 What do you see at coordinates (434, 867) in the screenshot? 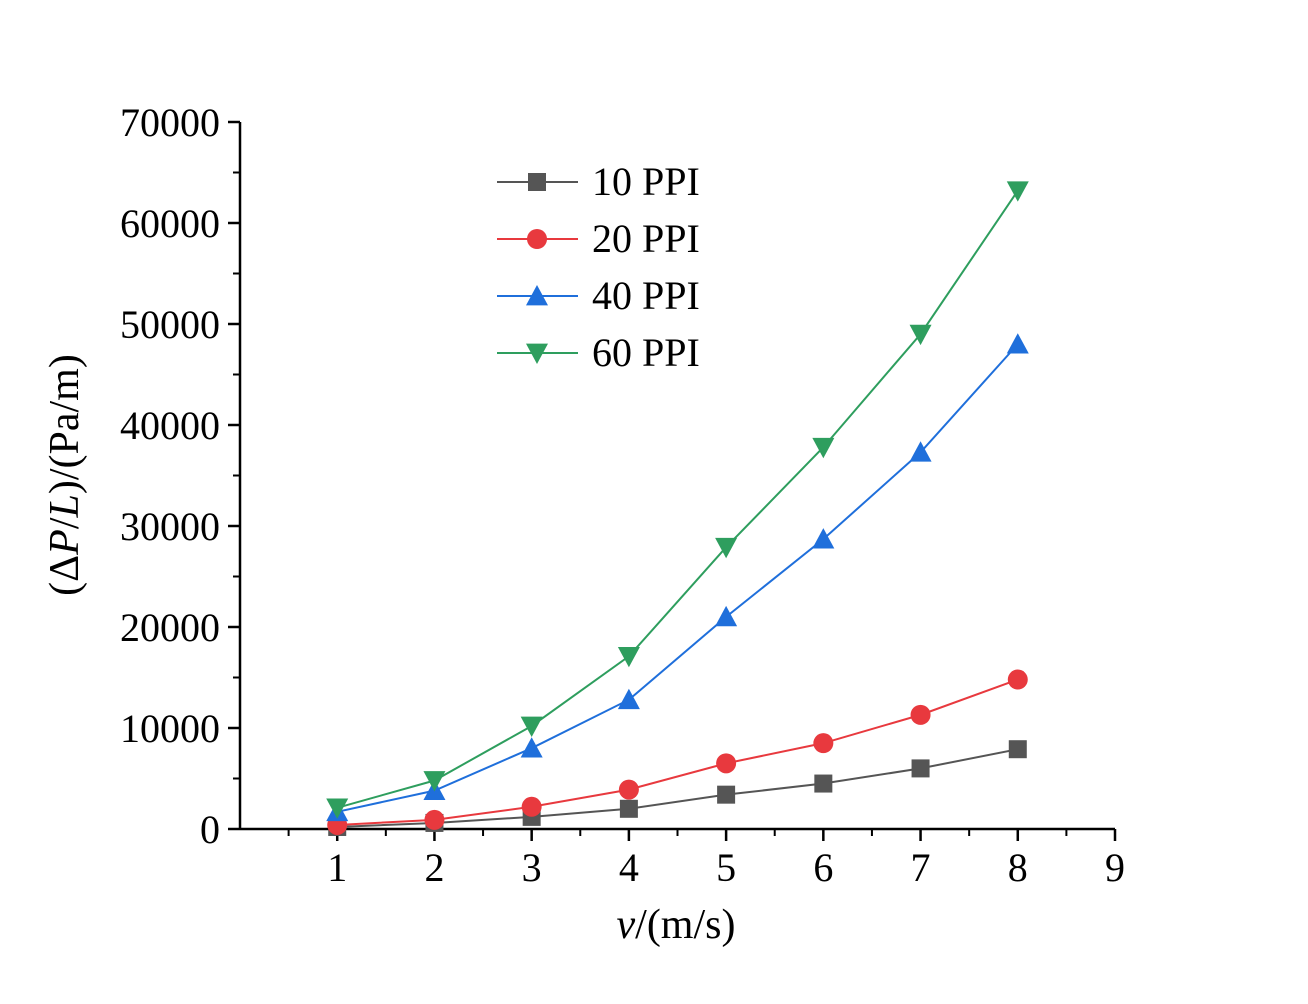
I see `x-tick-label: 2` at bounding box center [434, 867].